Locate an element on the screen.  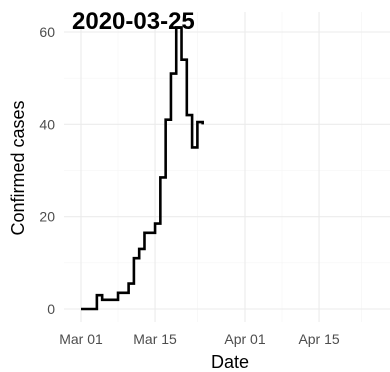
x-tick-label: Mar 15 is located at coordinates (155, 339).